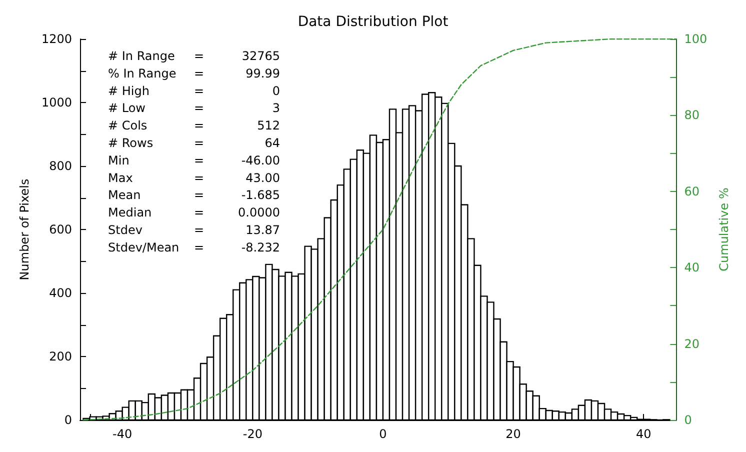  I want to click on text: Stdev/Mean = -8.232, so click(194, 247).